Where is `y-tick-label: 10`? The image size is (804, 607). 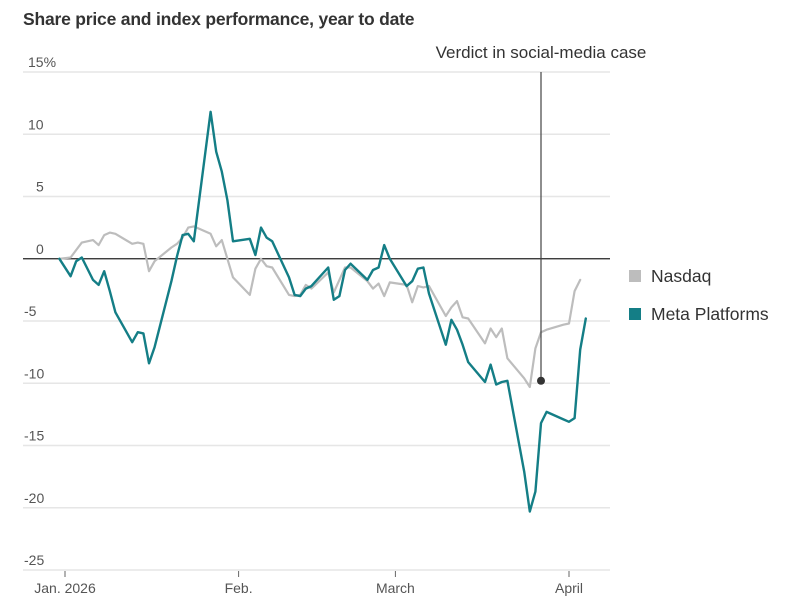 y-tick-label: 10 is located at coordinates (36, 124).